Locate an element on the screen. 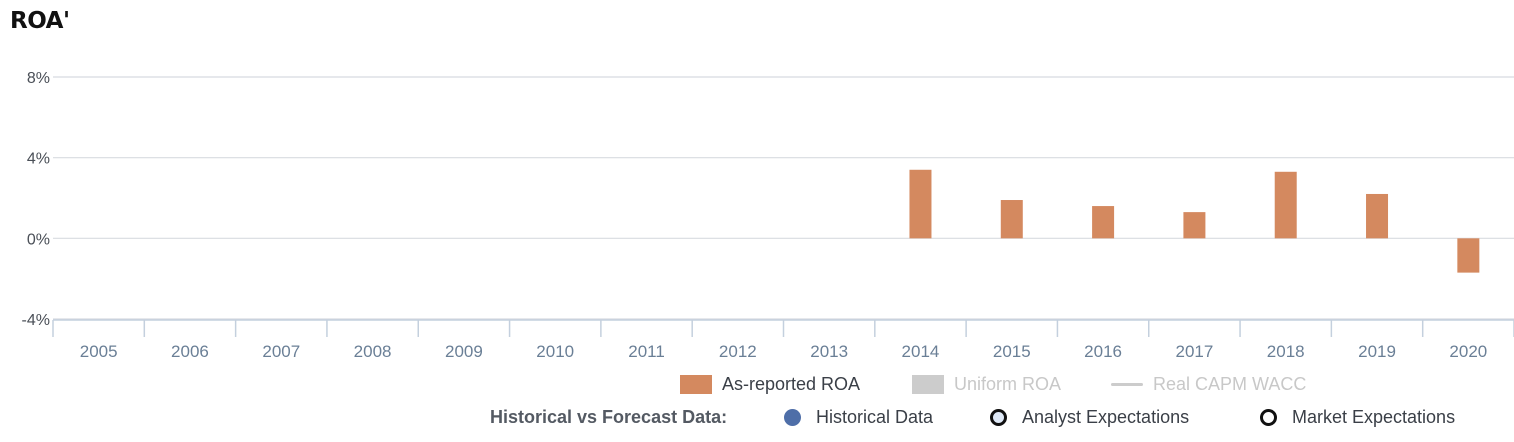 The width and height of the screenshot is (1514, 442). x-tick-label: 2017 is located at coordinates (1194, 351).